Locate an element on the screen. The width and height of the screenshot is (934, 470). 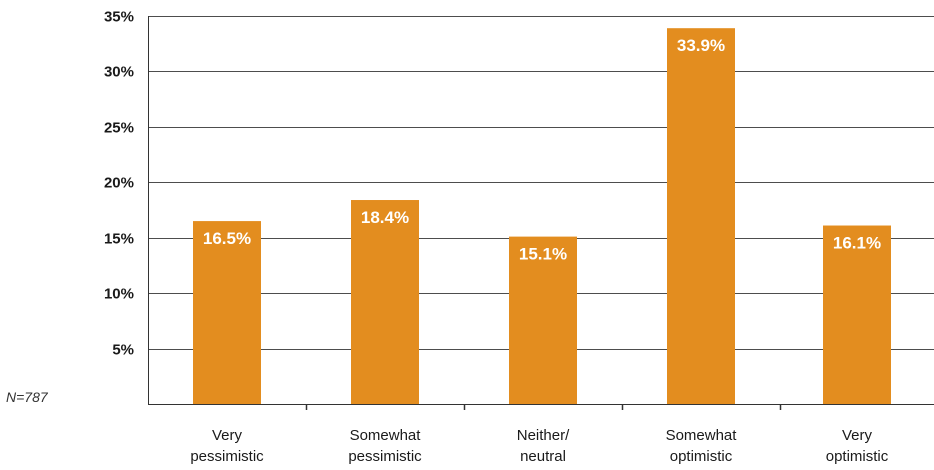
y-tick-label: 25% is located at coordinates (119, 128).